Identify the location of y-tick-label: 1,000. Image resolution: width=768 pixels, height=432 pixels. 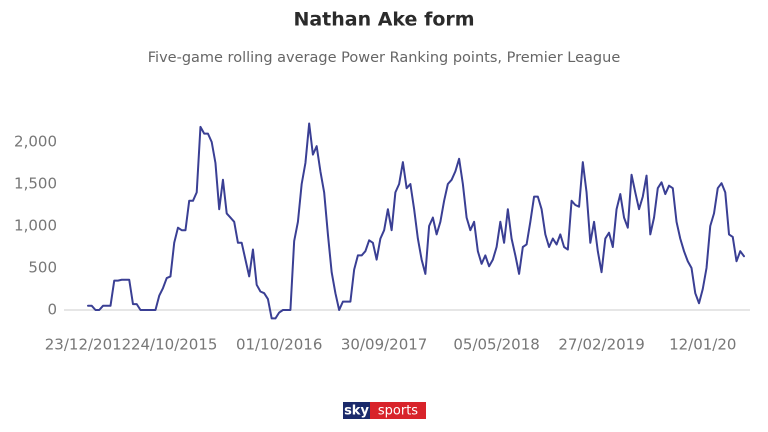
(35, 226).